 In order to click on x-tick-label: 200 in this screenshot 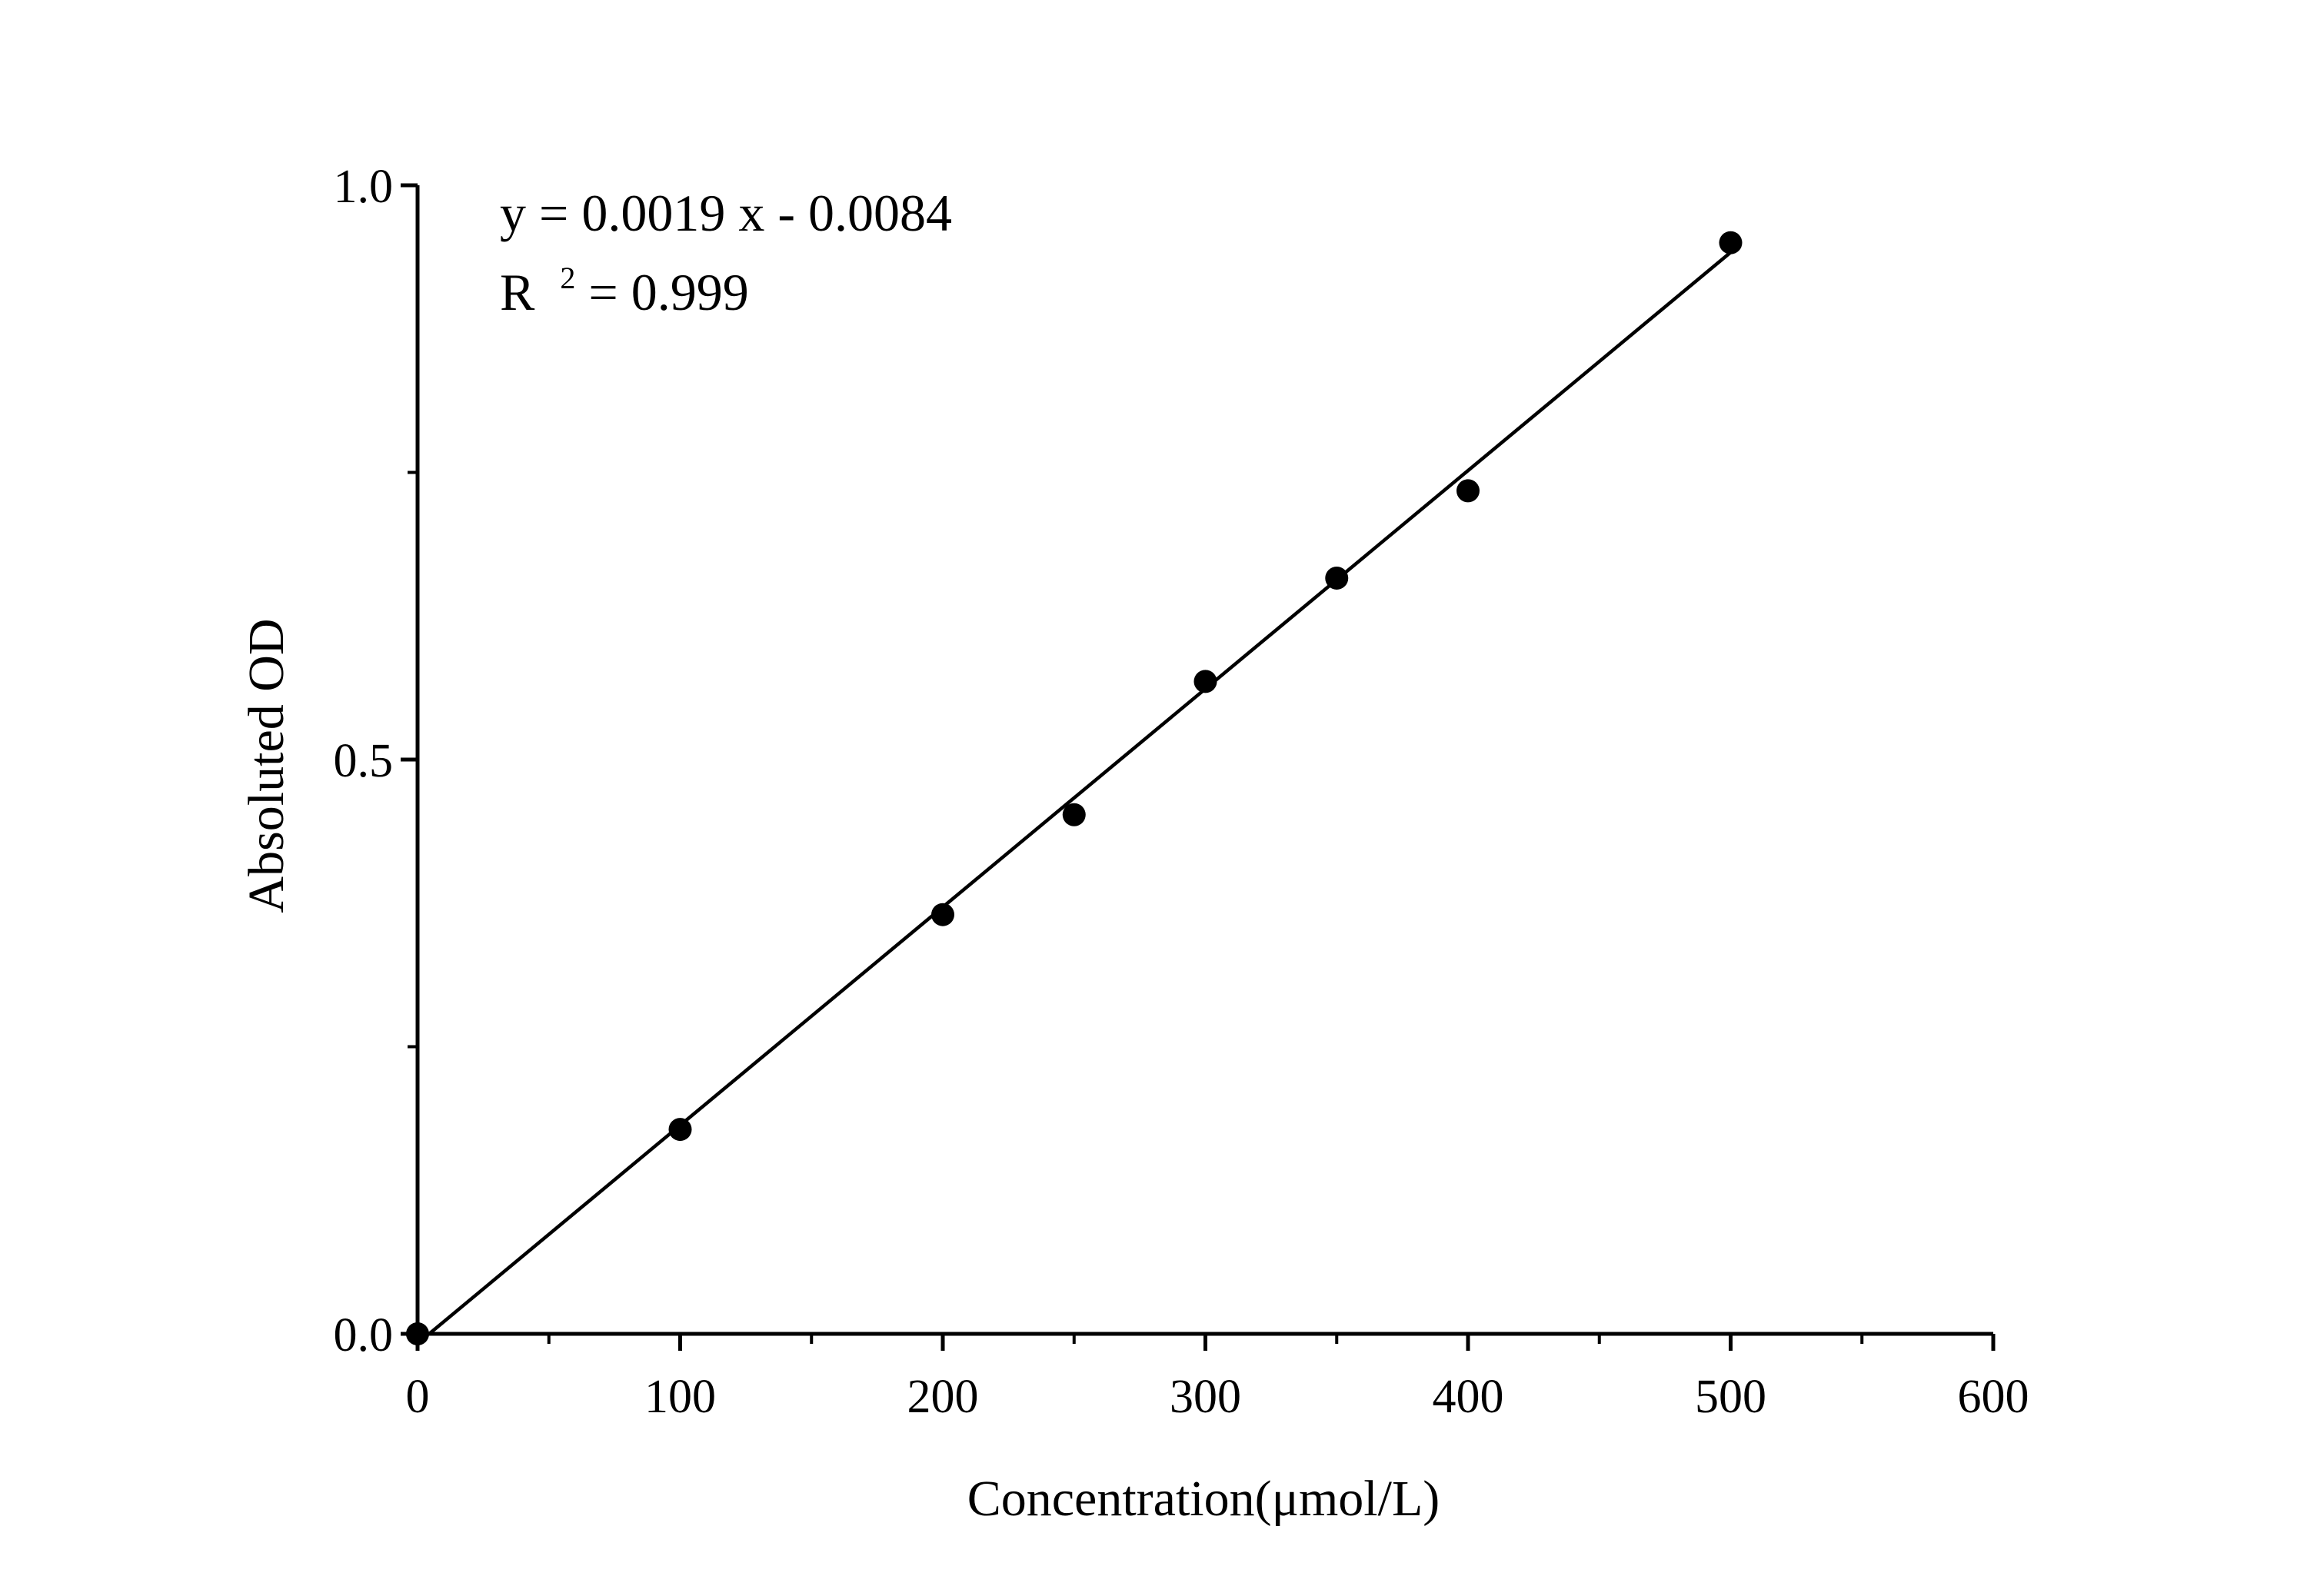, I will do `click(943, 1397)`.